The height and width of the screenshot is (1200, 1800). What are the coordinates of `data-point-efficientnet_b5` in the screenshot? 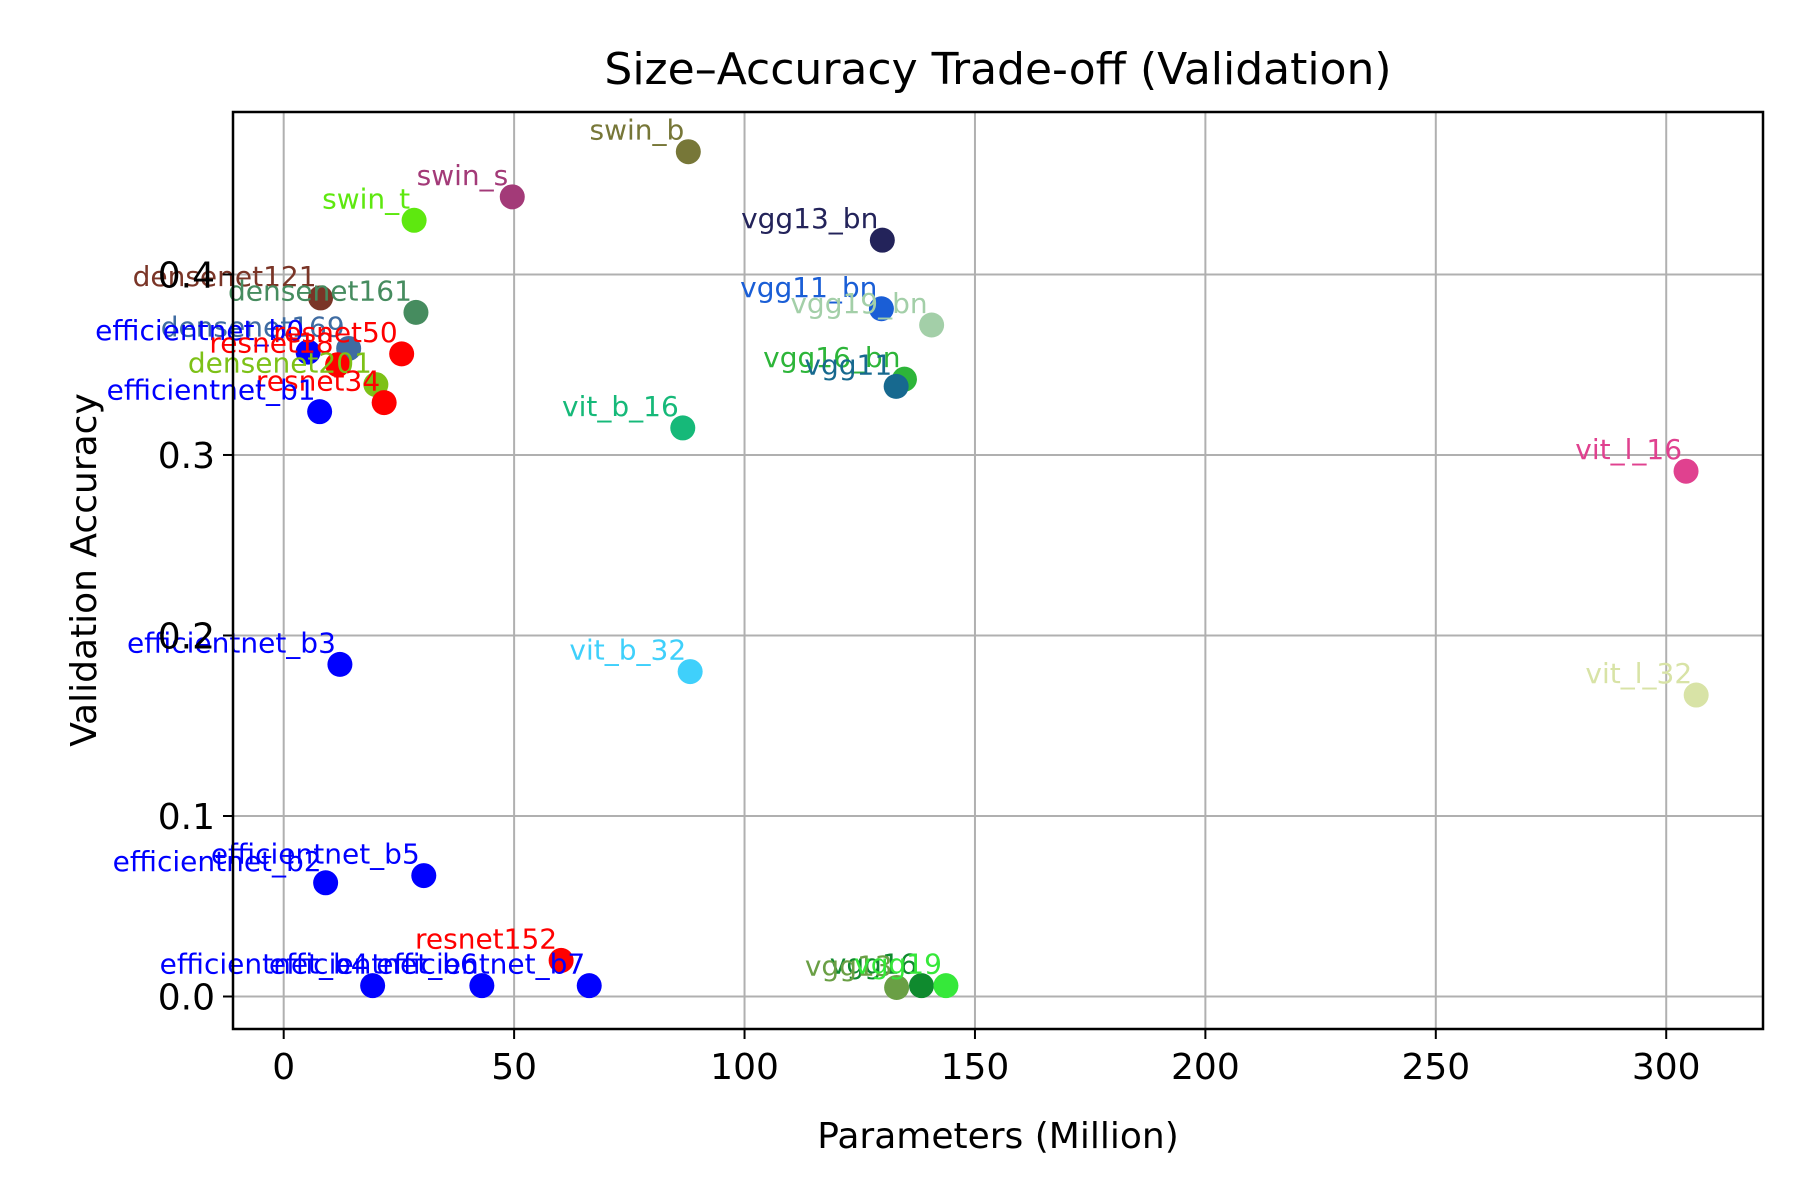 It's located at (424, 876).